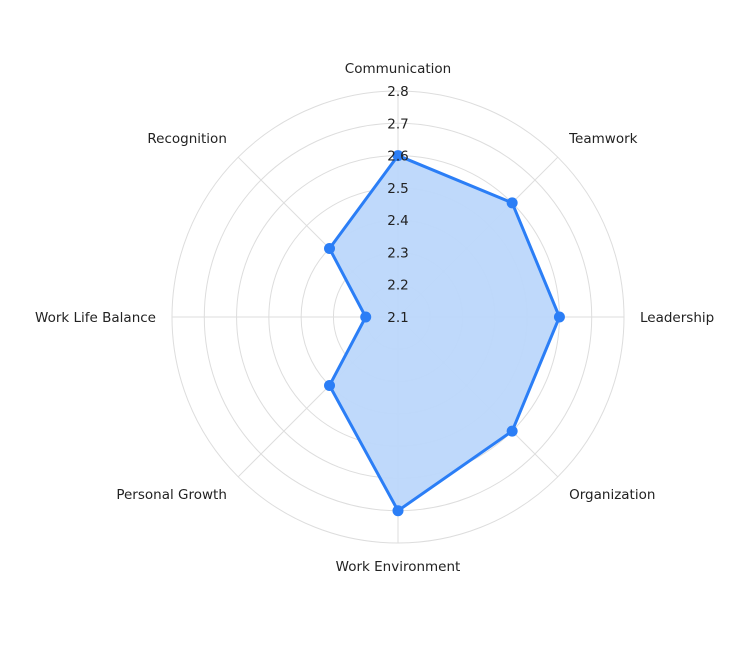 The image size is (751, 660). Describe the element at coordinates (171, 495) in the screenshot. I see `category-label-personal-growth: Personal Growth` at that location.